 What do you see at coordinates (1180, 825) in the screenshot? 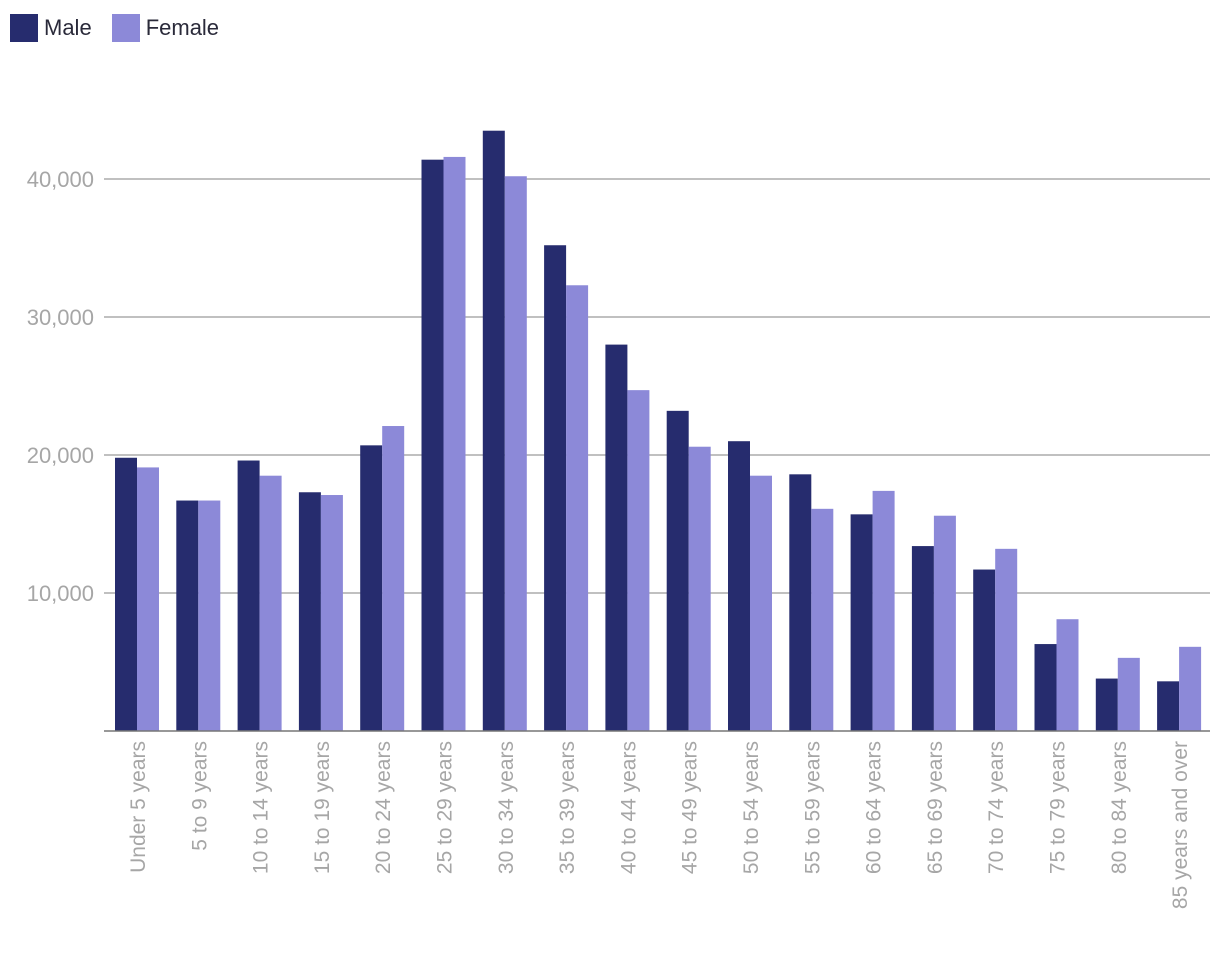
I see `x-tick-label-17: 85 years and over` at bounding box center [1180, 825].